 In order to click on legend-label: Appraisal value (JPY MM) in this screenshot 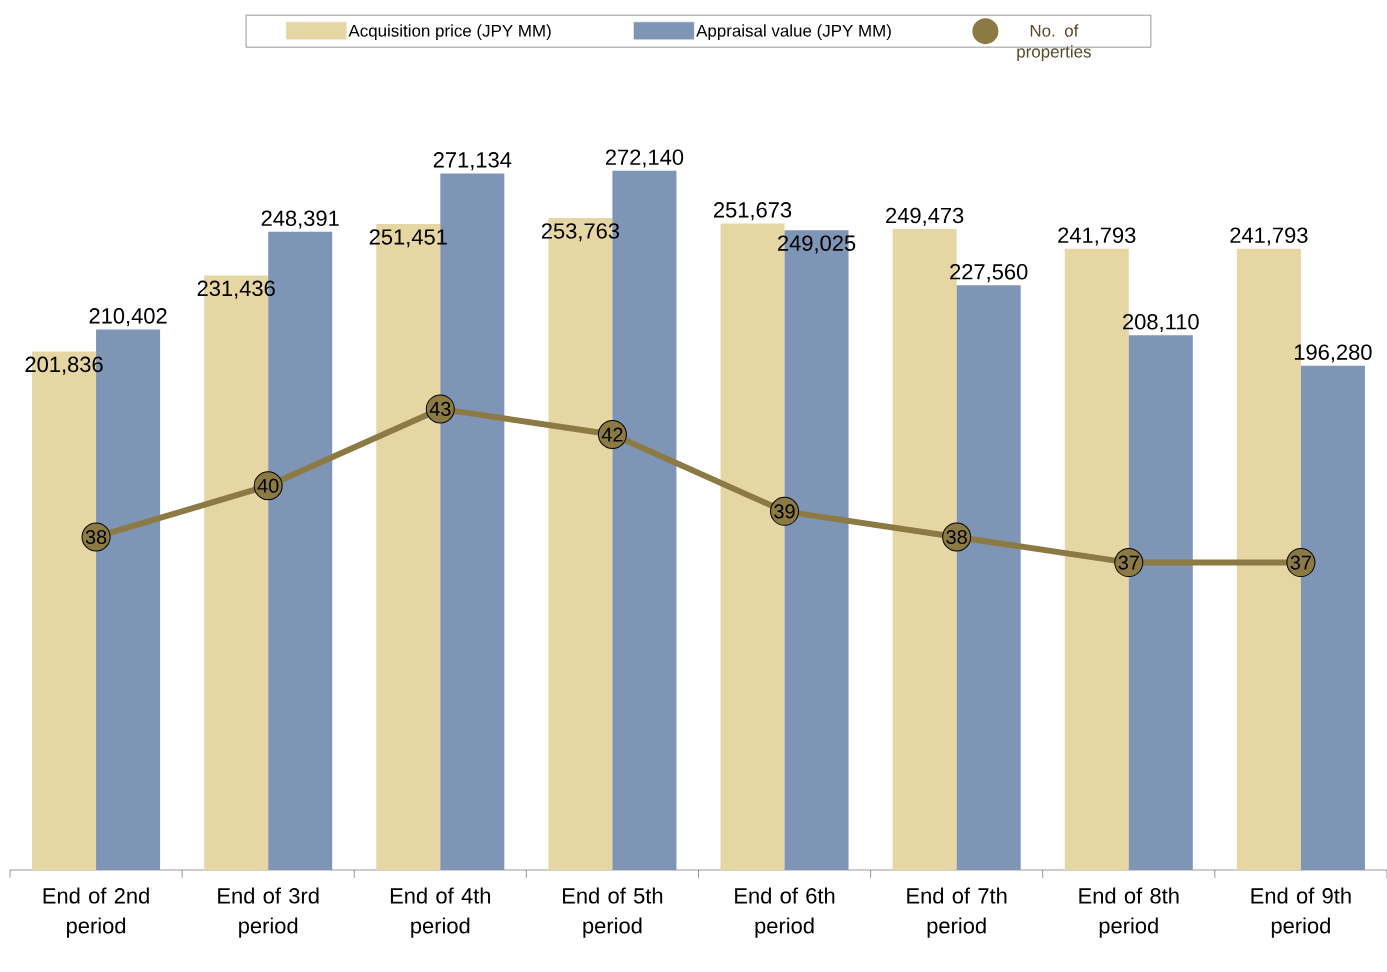, I will do `click(793, 32)`.